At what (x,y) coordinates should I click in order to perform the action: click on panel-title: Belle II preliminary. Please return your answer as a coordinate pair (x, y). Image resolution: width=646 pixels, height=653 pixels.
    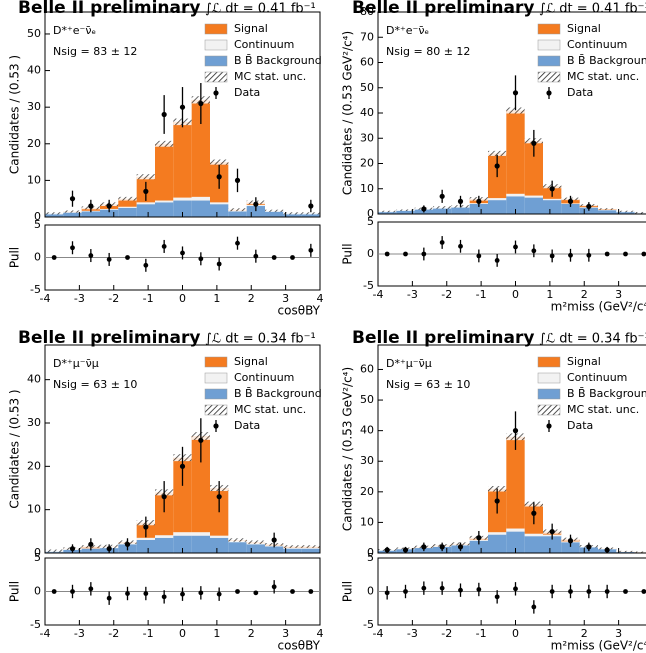
    Looking at the image, I should click on (109, 338).